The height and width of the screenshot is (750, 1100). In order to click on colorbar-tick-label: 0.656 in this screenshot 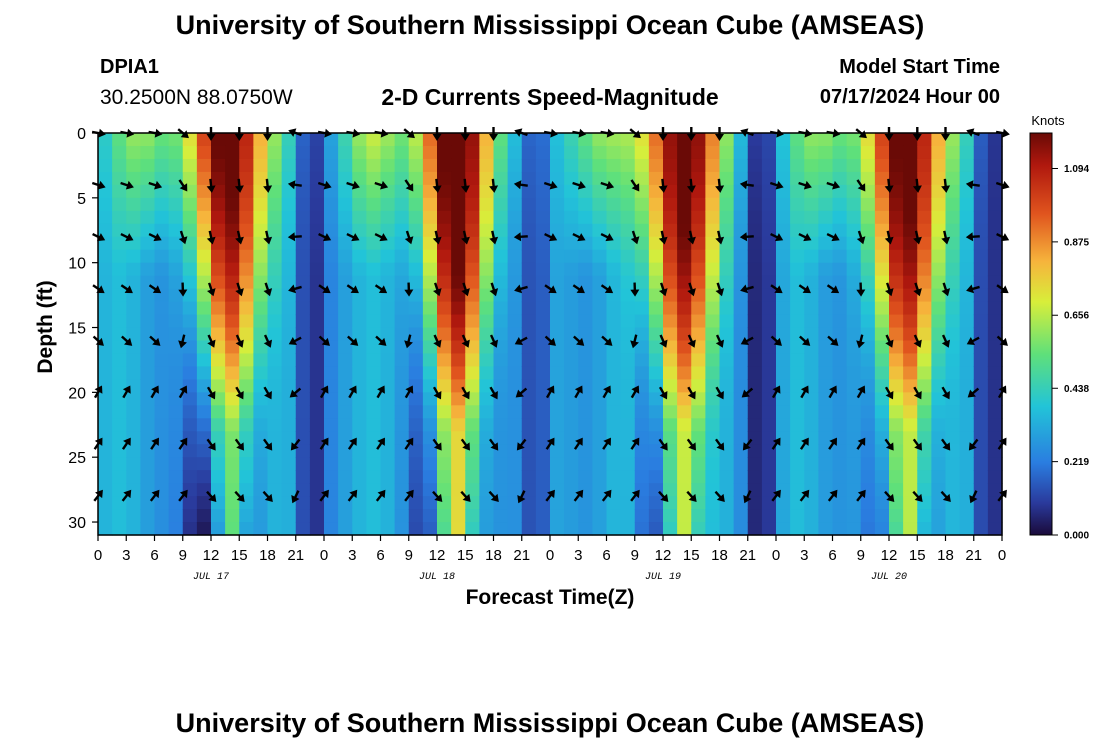, I will do `click(1076, 316)`.